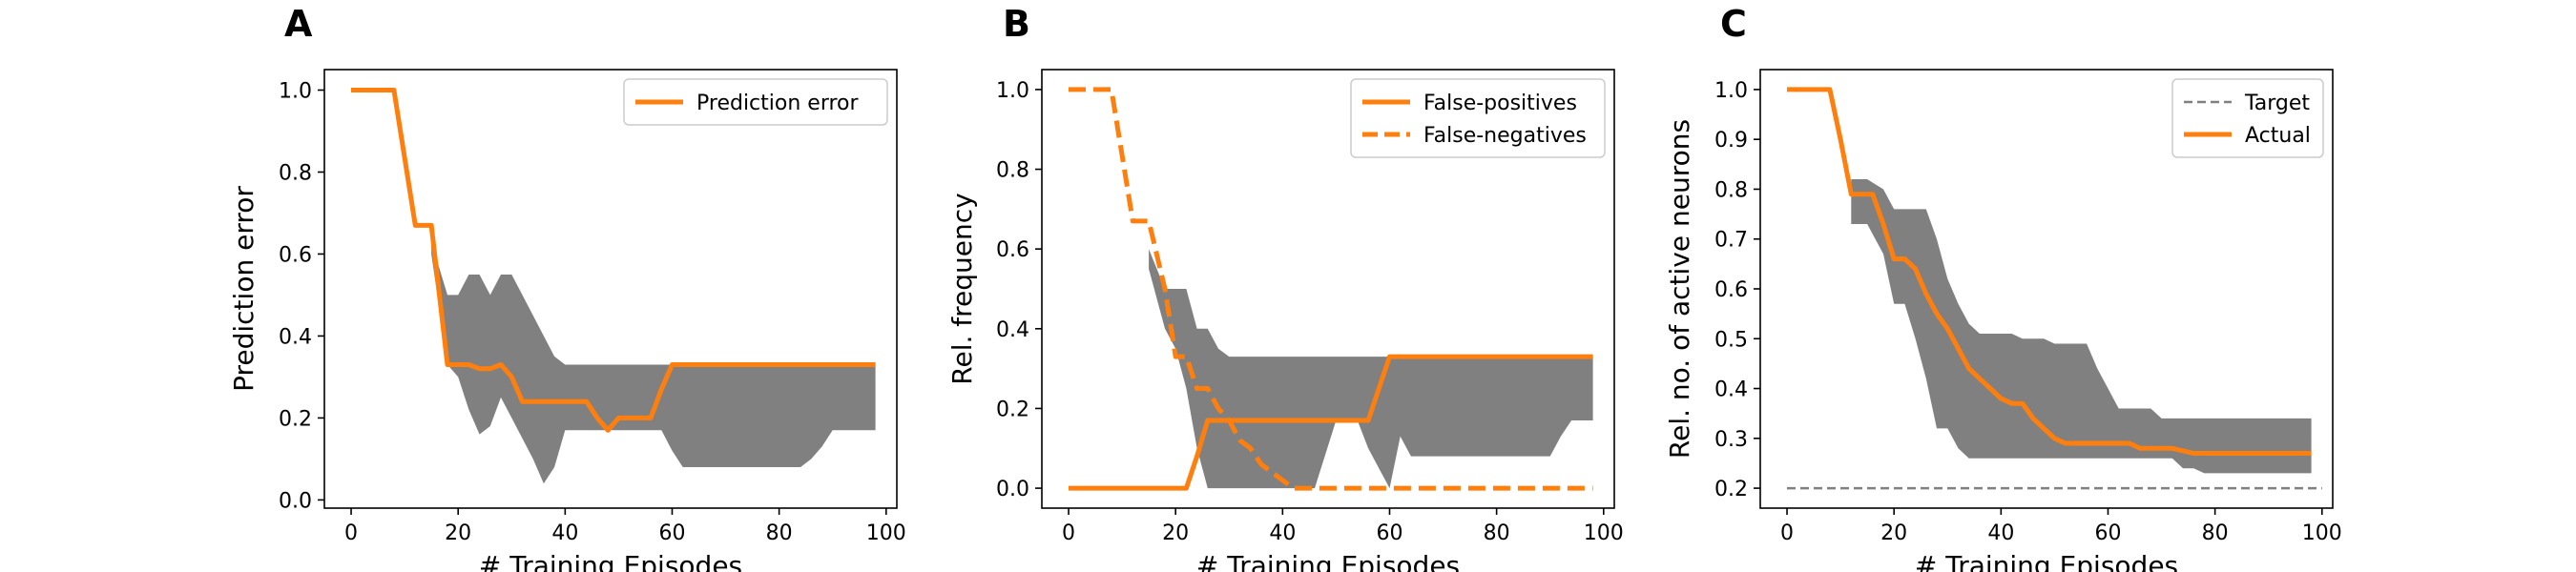 The image size is (2576, 572). I want to click on legend: Prediction error, so click(755, 102).